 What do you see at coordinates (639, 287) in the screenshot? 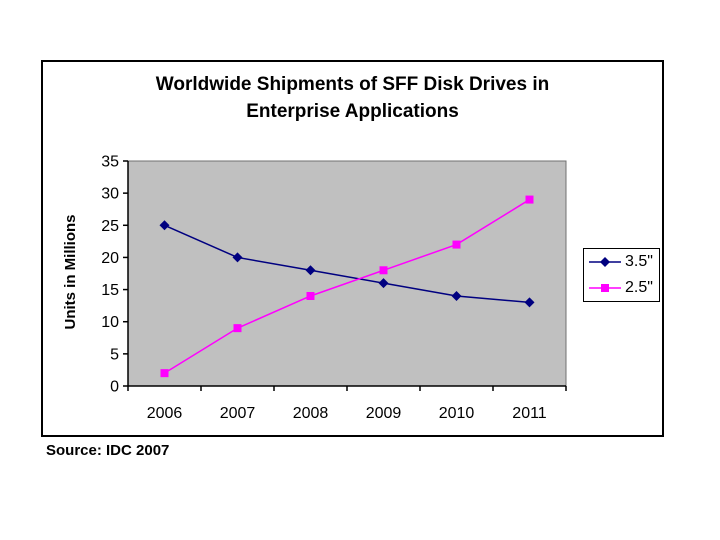
I see `legend-label: 2.5"` at bounding box center [639, 287].